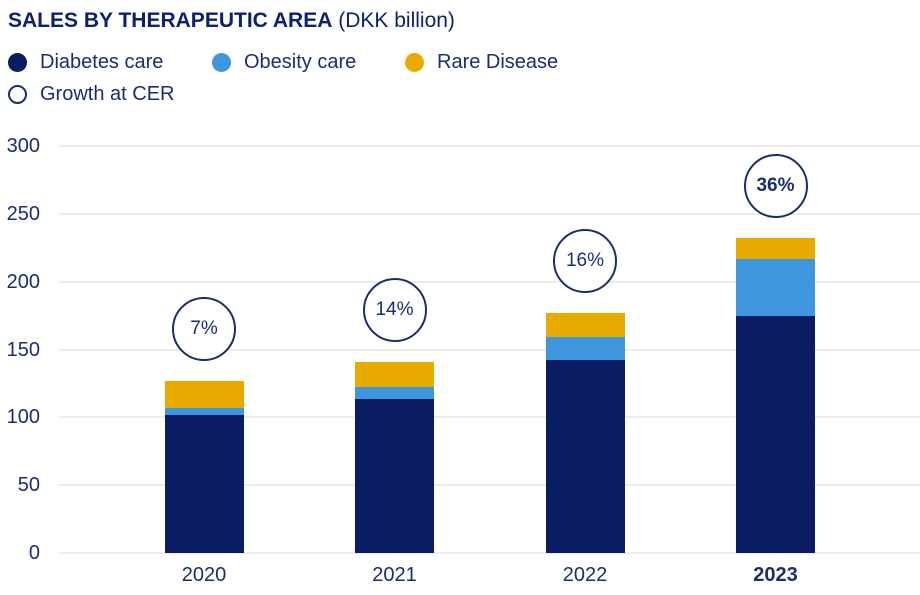  I want to click on legend-label: Obesity care, so click(300, 62).